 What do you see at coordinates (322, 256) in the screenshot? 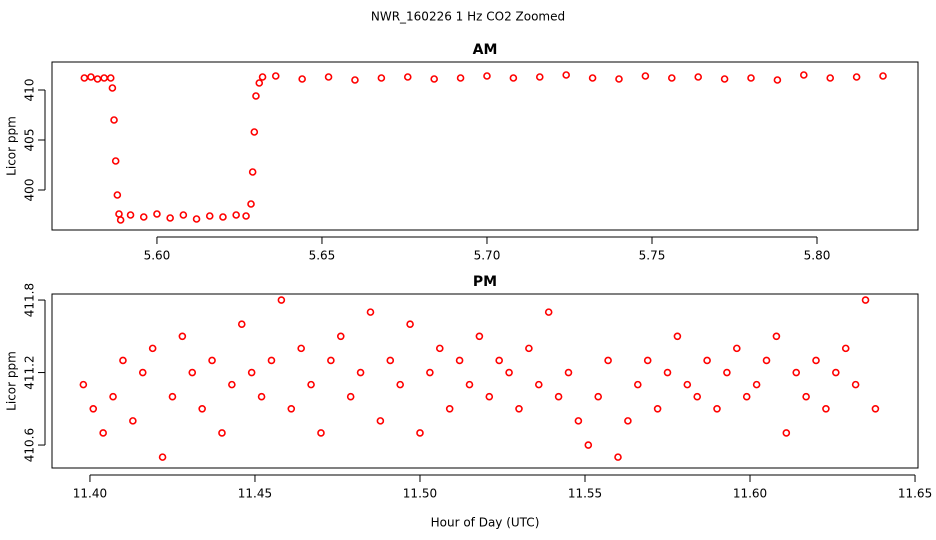
I see `x-tick-label: 5.65` at bounding box center [322, 256].